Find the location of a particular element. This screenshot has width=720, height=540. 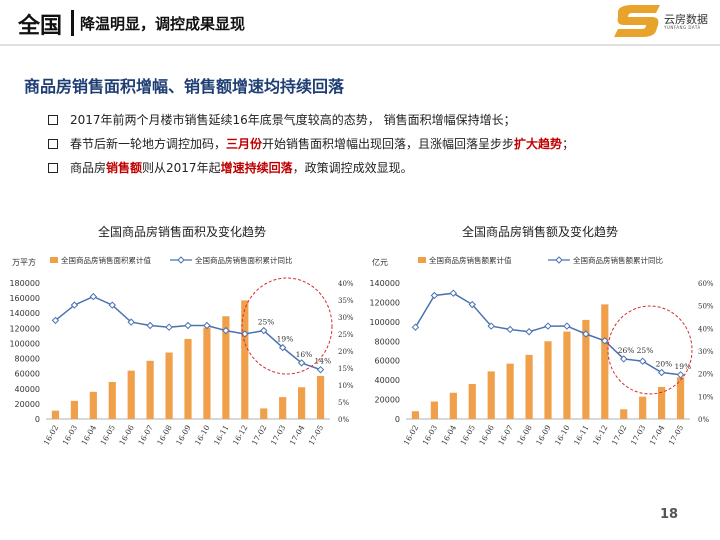

chart-title: 全国商品房销售面积及变化趋势 is located at coordinates (182, 231).